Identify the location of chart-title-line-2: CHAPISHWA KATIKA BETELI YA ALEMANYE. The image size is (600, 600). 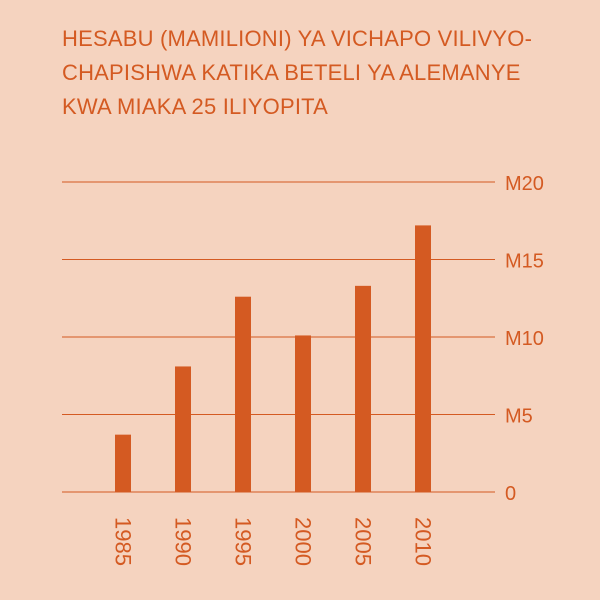
(291, 72).